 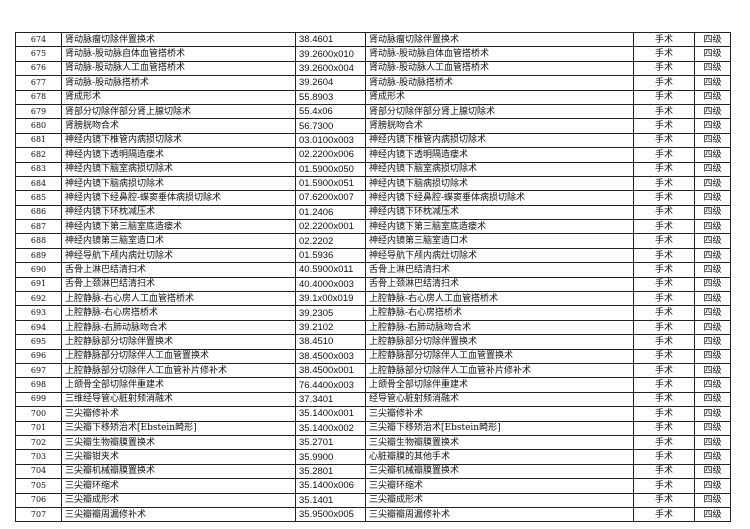 I want to click on procedure-name: 神经内镜下经鼻腔-蝶窦垂体病损切除术, so click(x=178, y=198).